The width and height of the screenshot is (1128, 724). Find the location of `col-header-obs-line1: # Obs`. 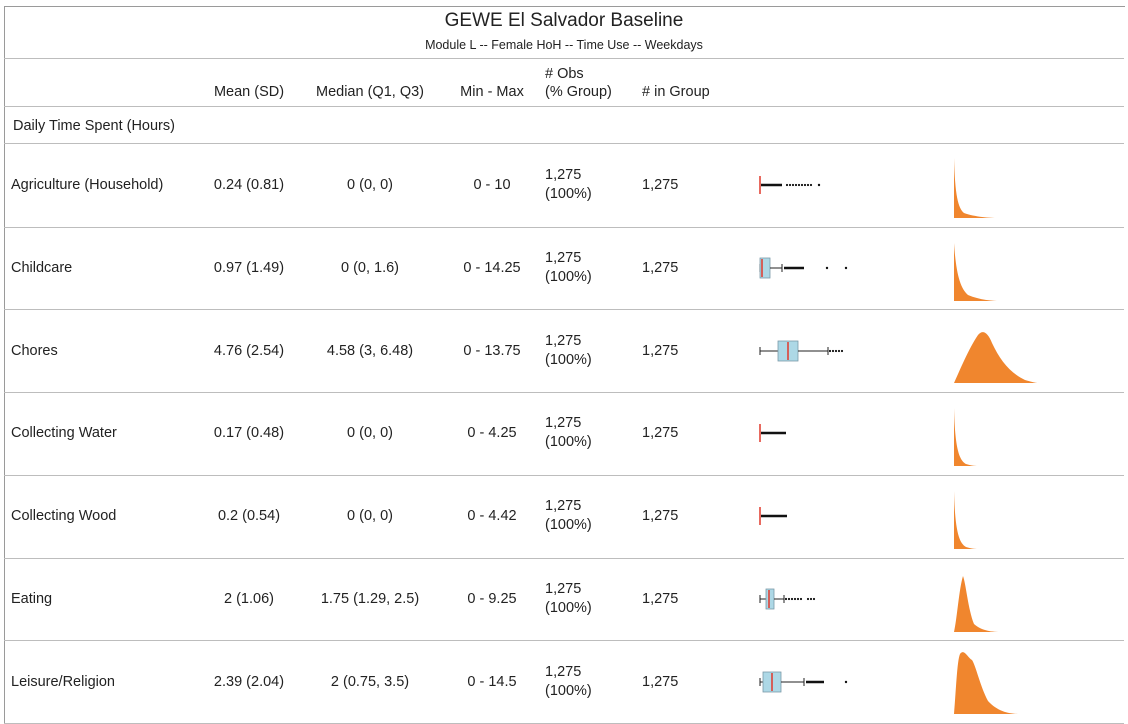

col-header-obs-line1: # Obs is located at coordinates (564, 74).